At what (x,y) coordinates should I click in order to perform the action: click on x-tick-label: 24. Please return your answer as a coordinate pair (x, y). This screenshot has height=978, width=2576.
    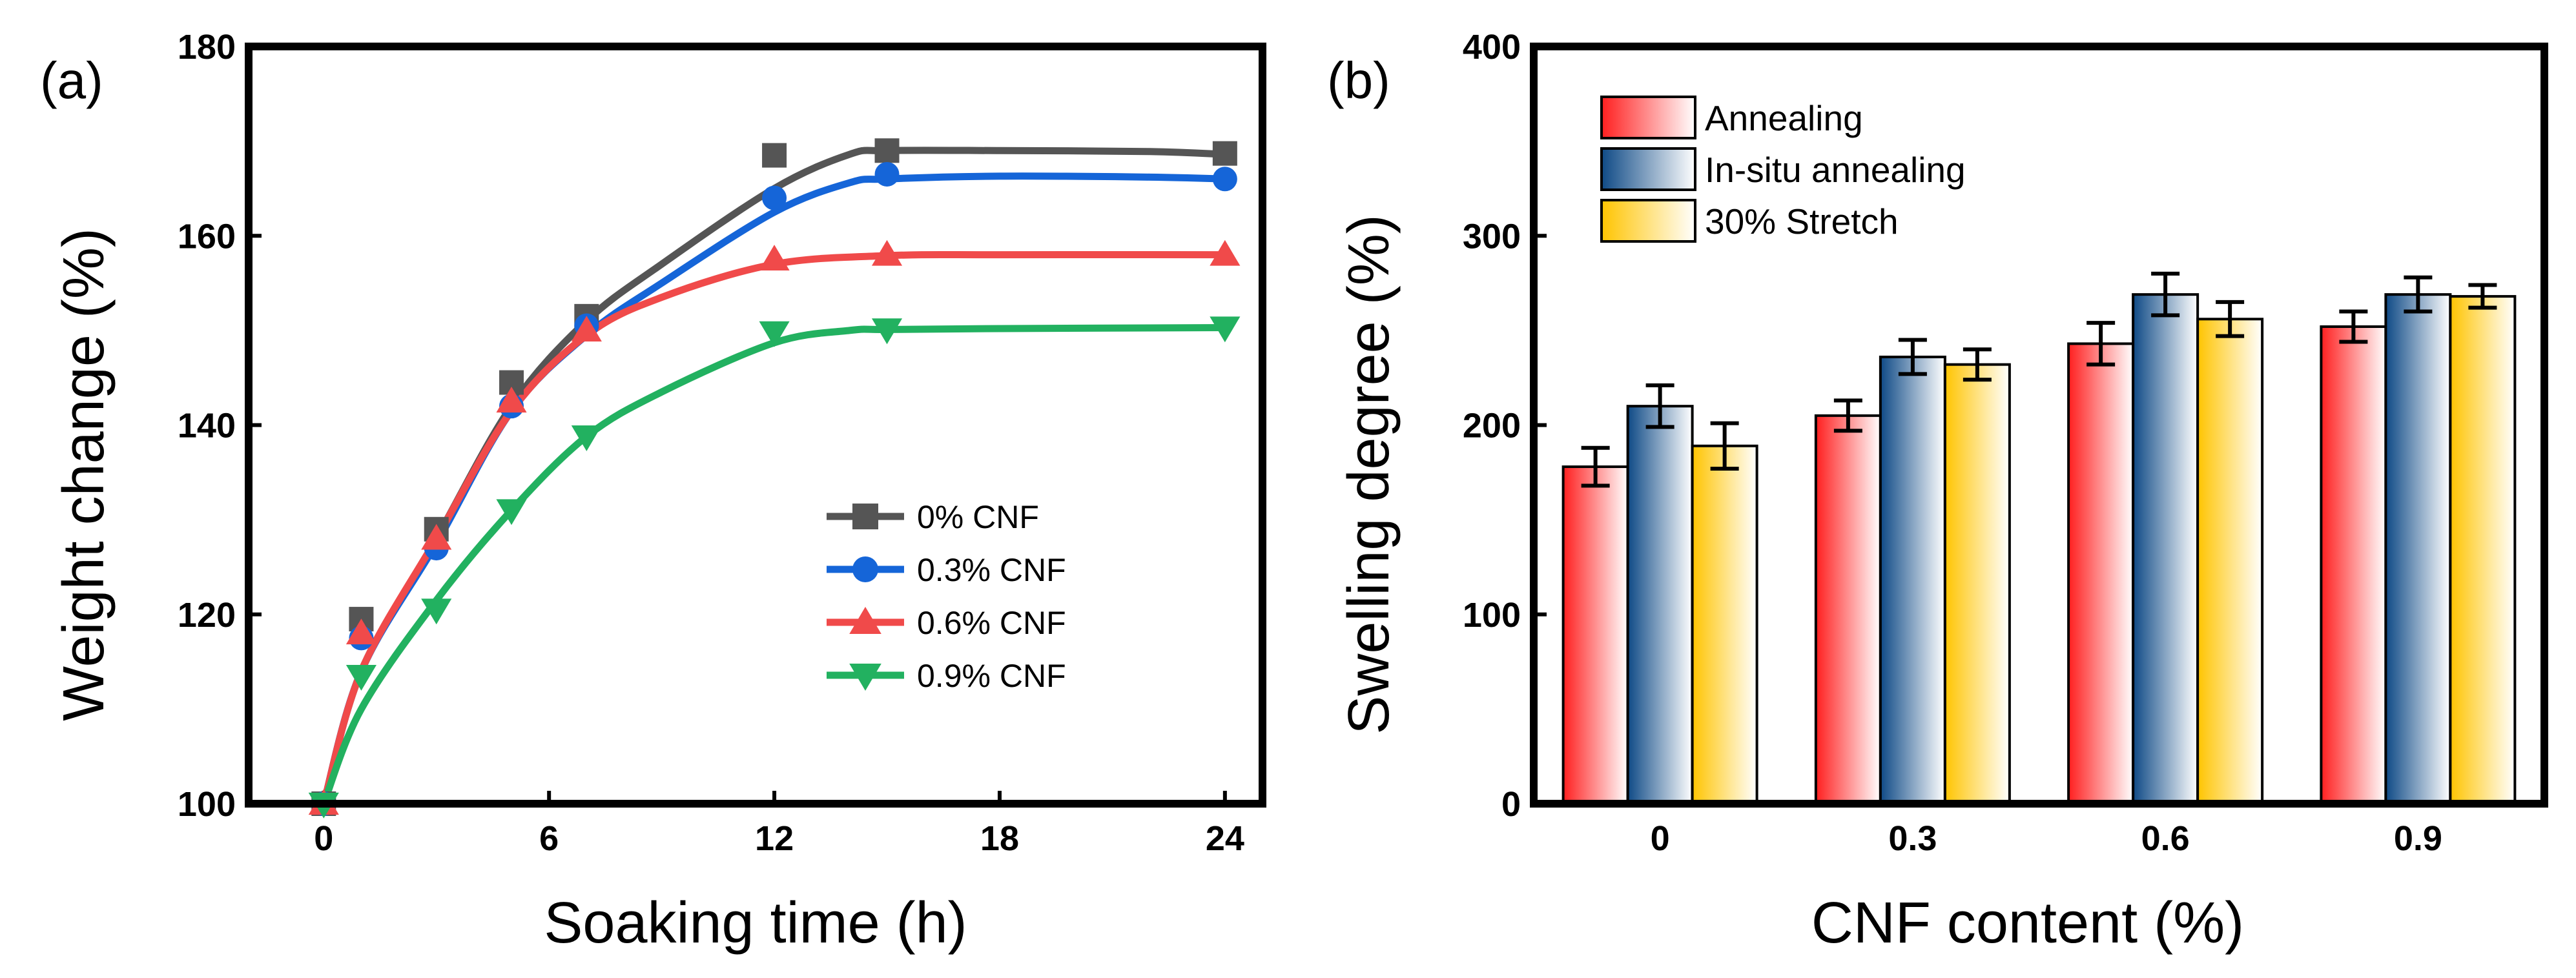
    Looking at the image, I should click on (1225, 838).